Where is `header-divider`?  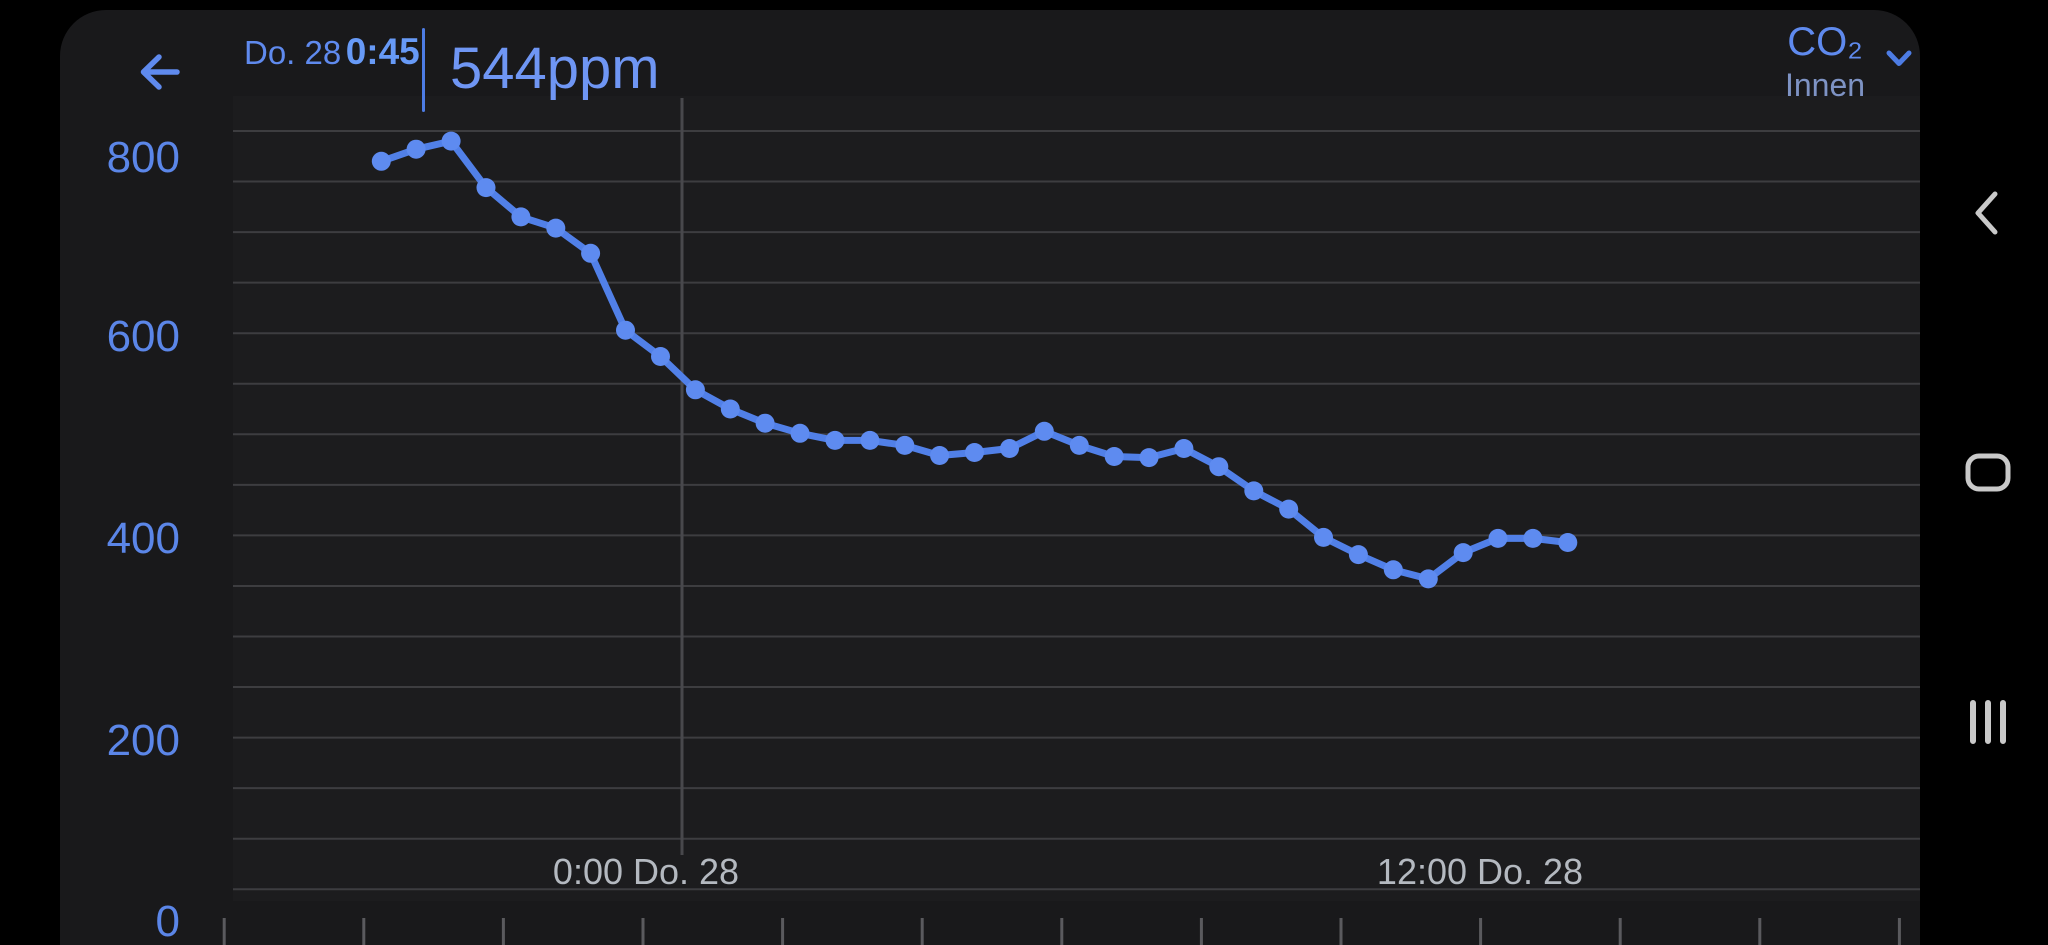
header-divider is located at coordinates (423, 70).